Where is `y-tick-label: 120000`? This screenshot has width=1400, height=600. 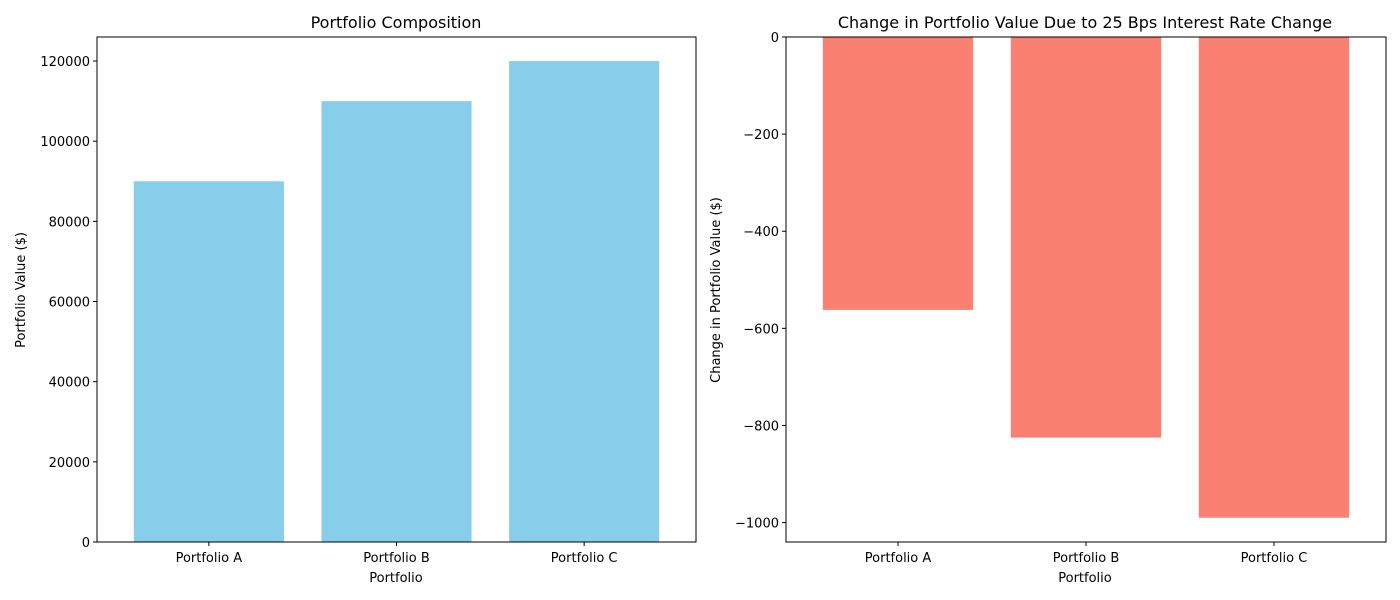 y-tick-label: 120000 is located at coordinates (65, 62).